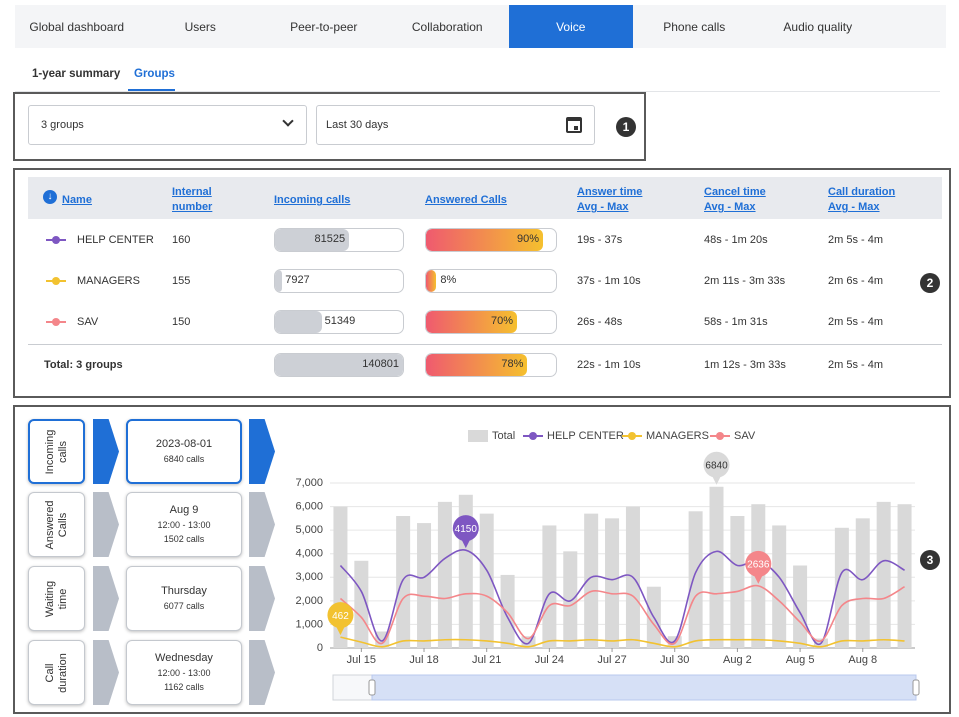 The height and width of the screenshot is (717, 959). What do you see at coordinates (609, 365) in the screenshot?
I see `answer-time: 22s - 1m 10s` at bounding box center [609, 365].